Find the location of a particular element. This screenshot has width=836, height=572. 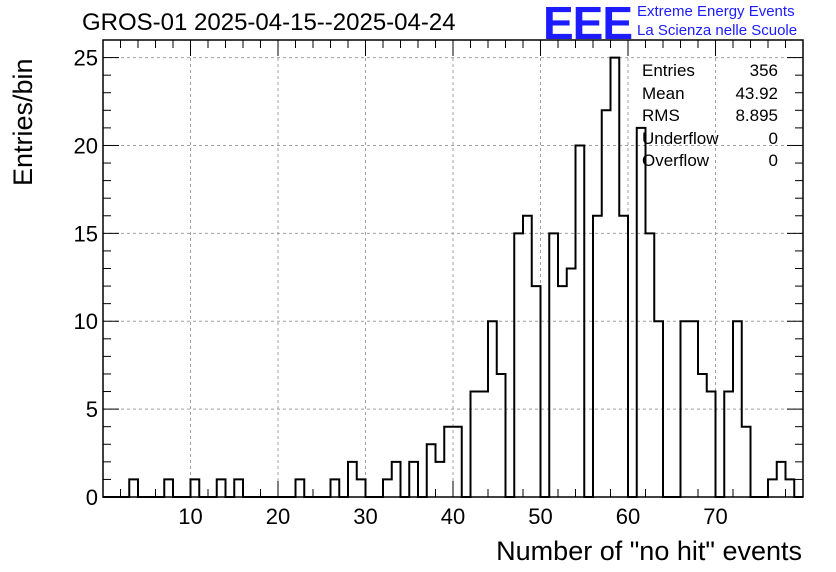

x-tick-label: 30 is located at coordinates (365, 516).